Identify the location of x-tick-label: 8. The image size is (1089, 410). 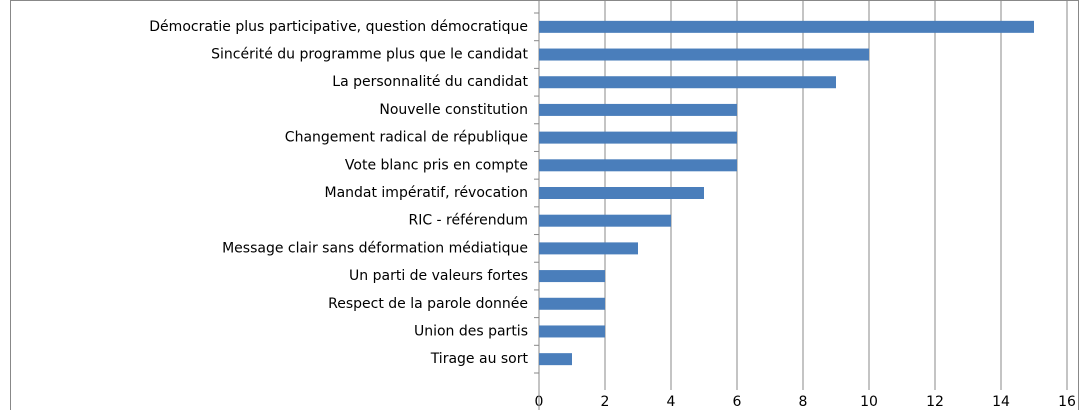
(803, 402).